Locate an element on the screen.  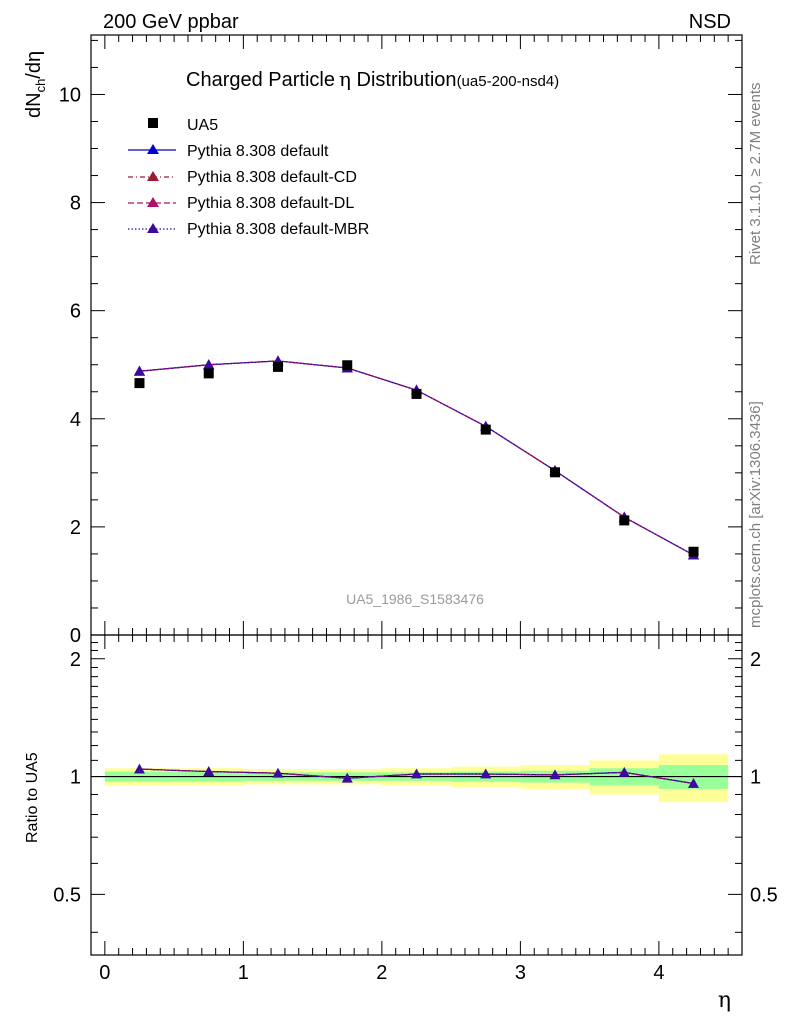
legend-marker-mbr is located at coordinates (153, 228).